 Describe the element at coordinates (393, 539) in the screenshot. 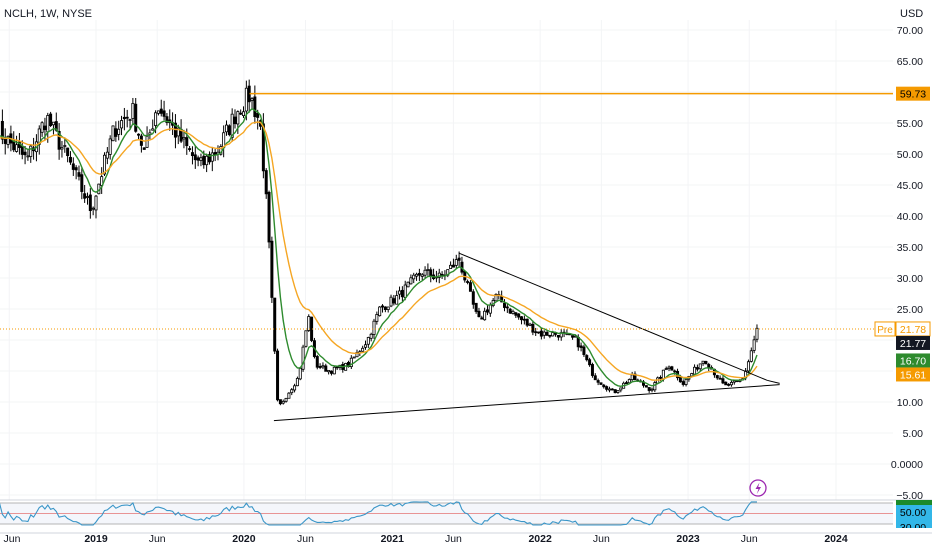

I see `time-tick-label: 2021` at that location.